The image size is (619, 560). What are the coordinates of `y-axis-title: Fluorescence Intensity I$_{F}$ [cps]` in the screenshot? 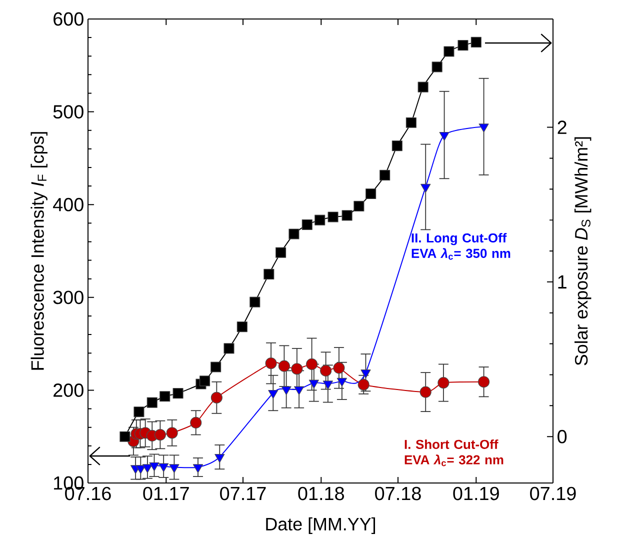 It's located at (39, 251).